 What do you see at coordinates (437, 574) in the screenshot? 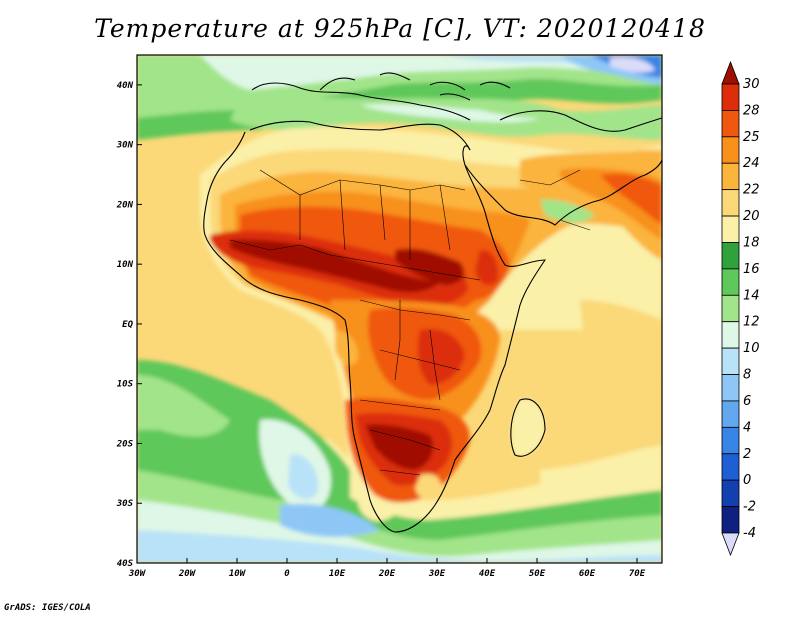
I see `lon-tick-label: 30E` at bounding box center [437, 574].